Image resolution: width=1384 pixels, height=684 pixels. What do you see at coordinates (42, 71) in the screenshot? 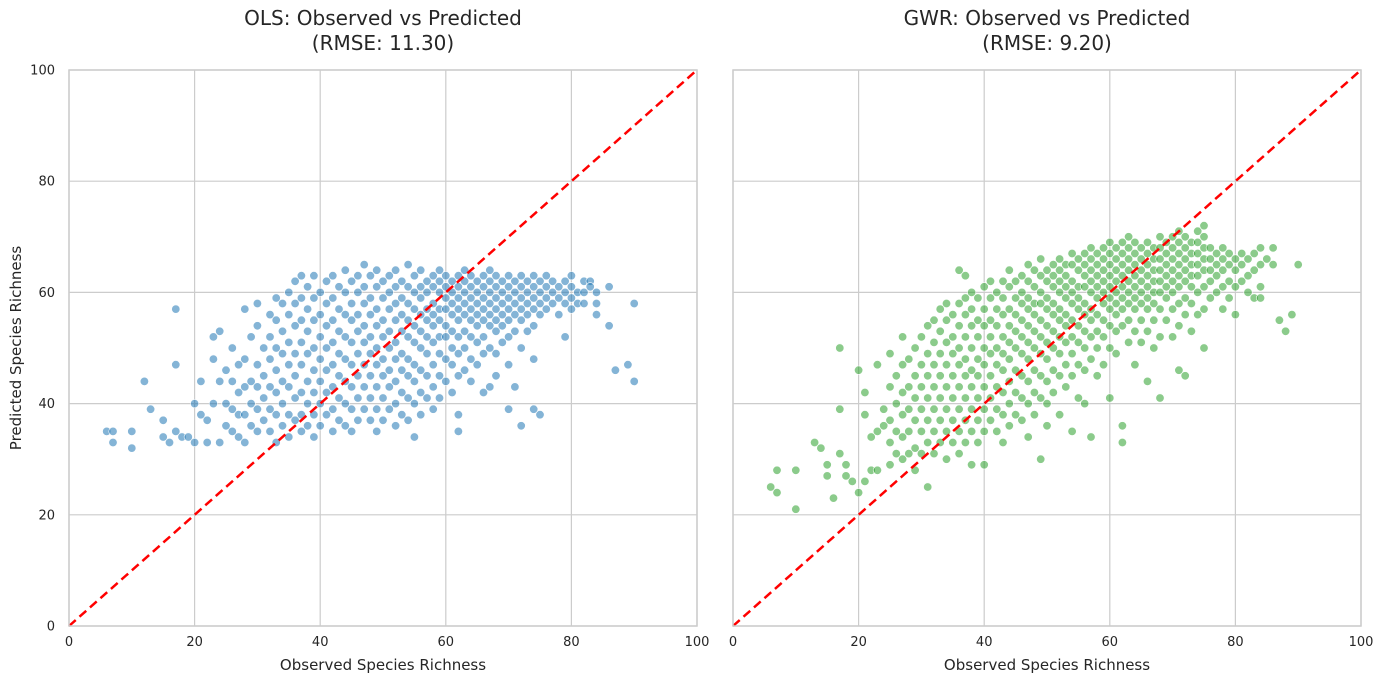
I see `ols-y-tick-label: 100` at bounding box center [42, 71].